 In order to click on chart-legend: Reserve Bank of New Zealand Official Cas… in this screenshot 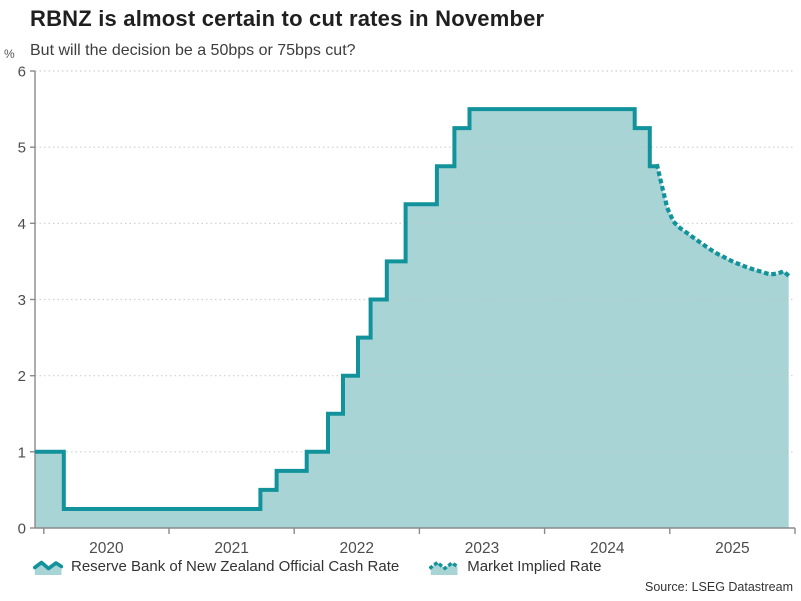, I will do `click(317, 566)`.